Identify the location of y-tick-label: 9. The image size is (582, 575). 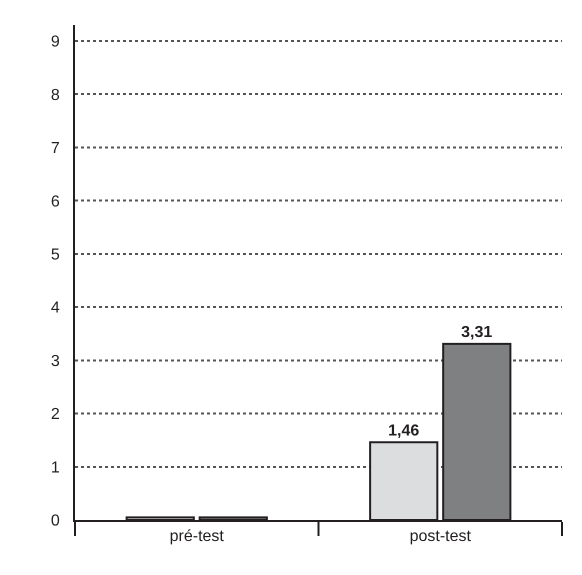
(55, 42).